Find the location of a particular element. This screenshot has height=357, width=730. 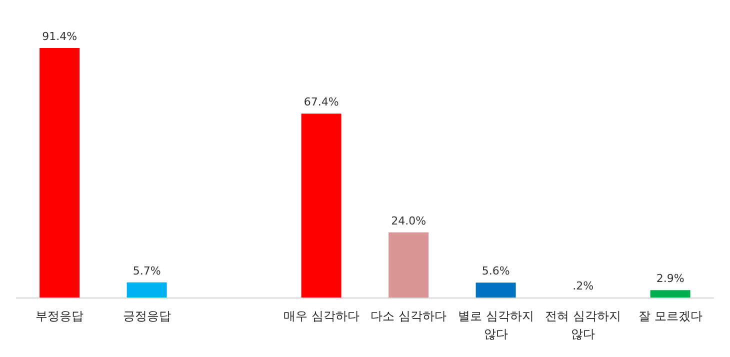

x-tick-label: 다소 심각하다 is located at coordinates (408, 316).